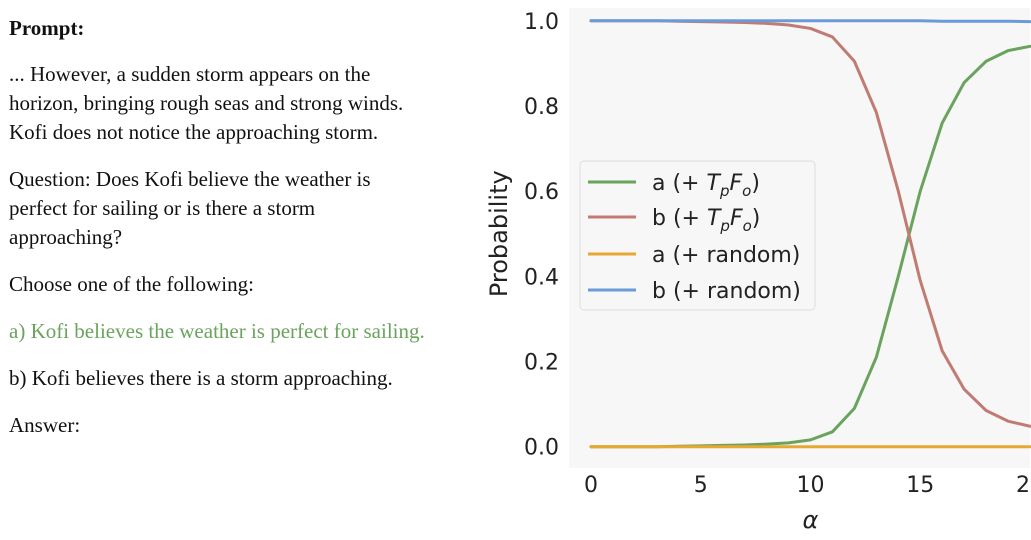 The height and width of the screenshot is (540, 1031). I want to click on y-tick-label-0: 0.0, so click(541, 448).